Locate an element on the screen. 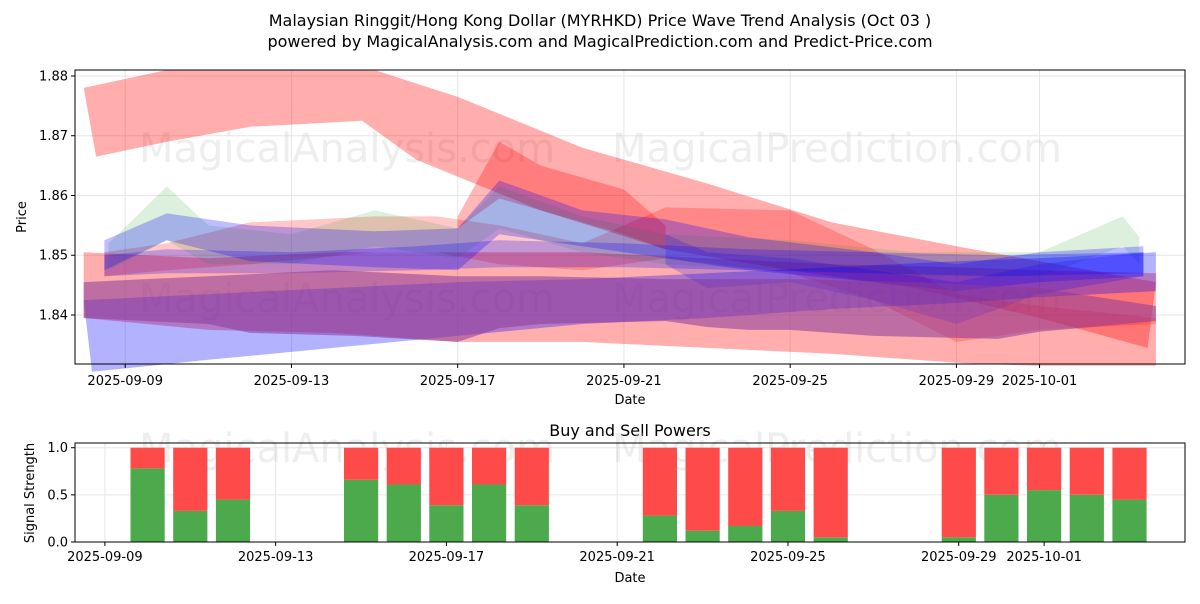  wave-band-green is located at coordinates (624, 231).